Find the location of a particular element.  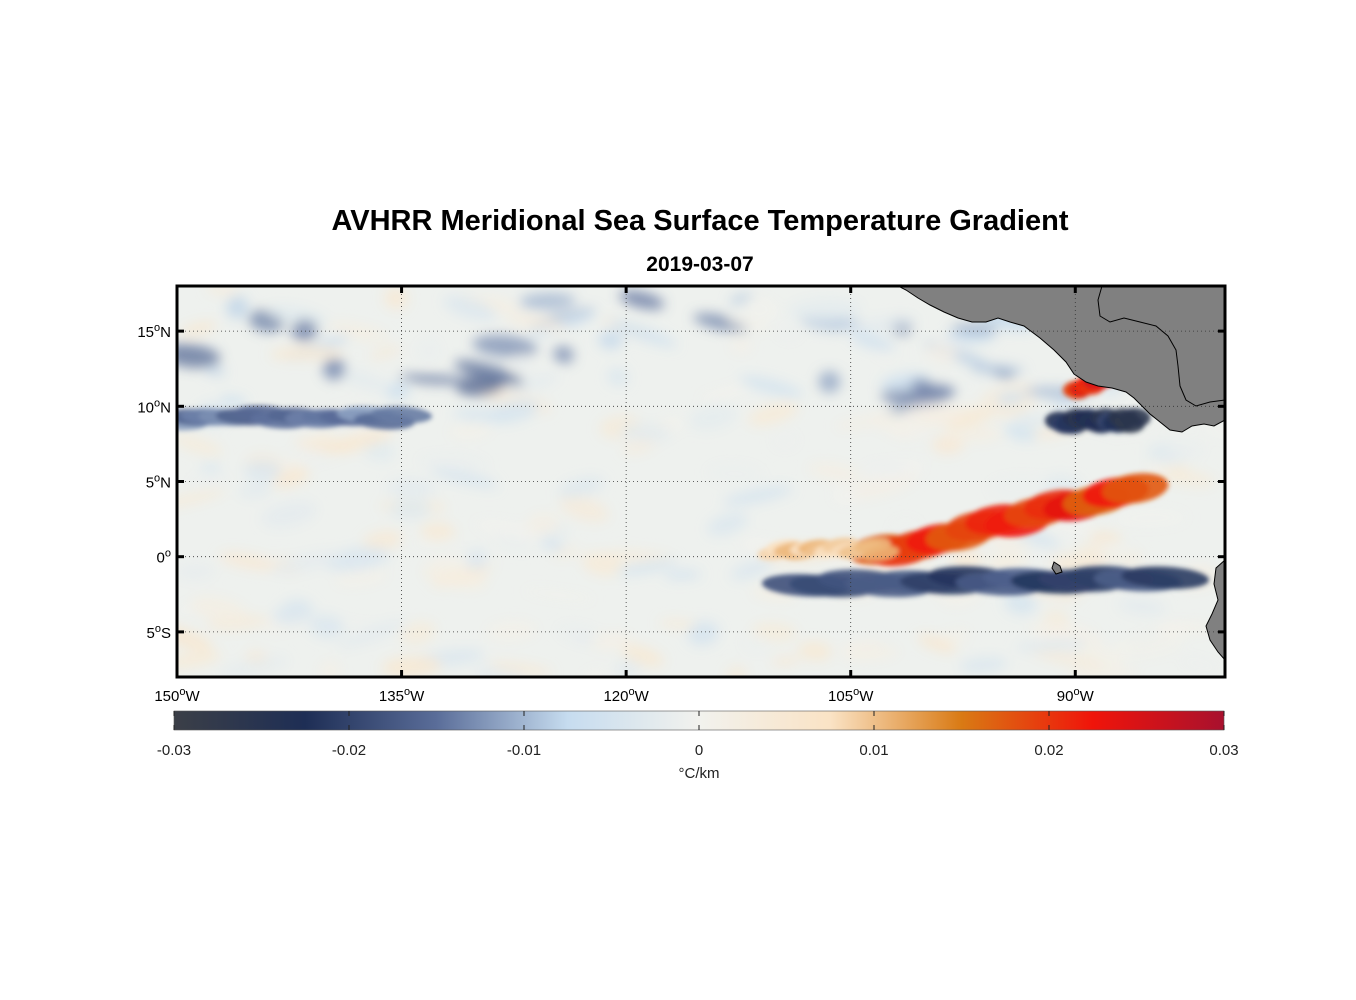

colorbar-units-label: °C/km is located at coordinates (699, 773).